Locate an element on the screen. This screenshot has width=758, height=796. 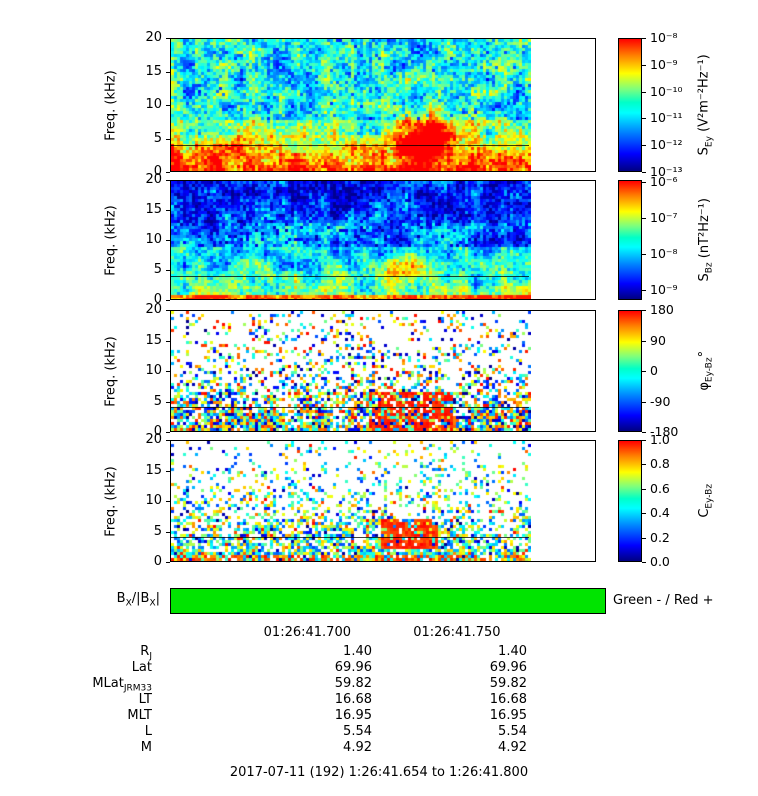
ephemeris-row-label: L is located at coordinates (148, 731).